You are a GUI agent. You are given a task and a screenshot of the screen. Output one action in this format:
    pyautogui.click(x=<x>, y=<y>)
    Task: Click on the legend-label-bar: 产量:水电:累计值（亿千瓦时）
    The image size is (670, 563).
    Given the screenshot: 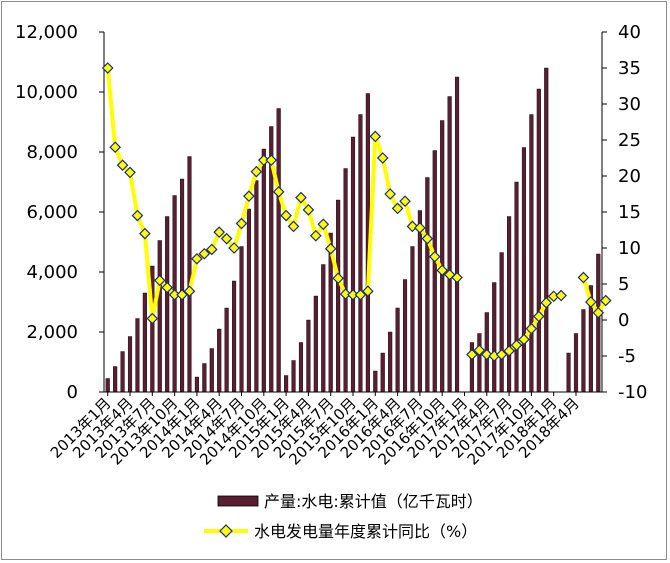 What is the action you would take?
    pyautogui.click(x=373, y=501)
    